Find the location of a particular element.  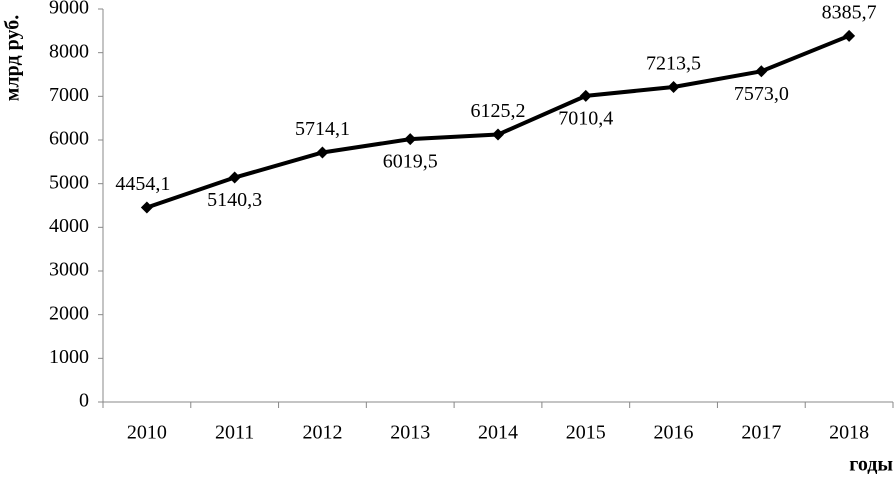

y-tick-label: 0 is located at coordinates (84, 401).